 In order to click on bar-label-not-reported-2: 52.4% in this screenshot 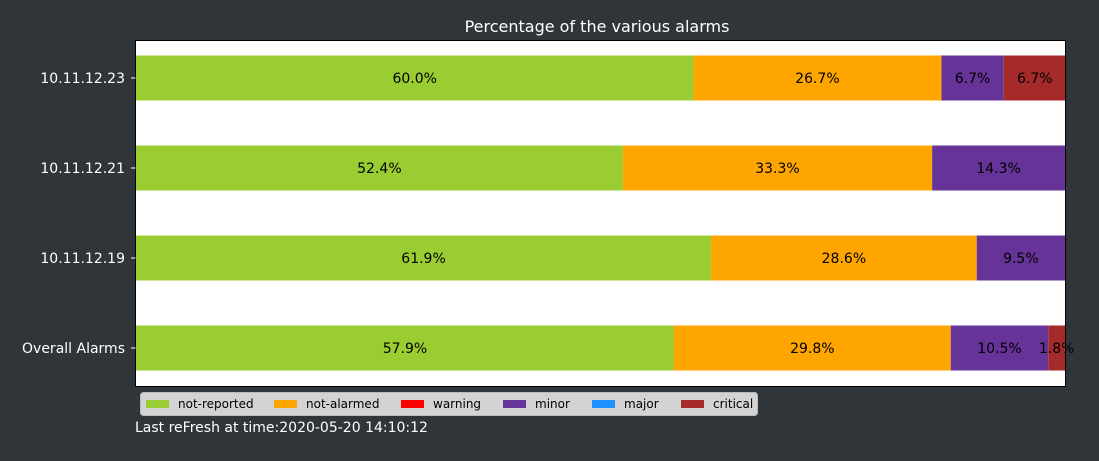, I will do `click(379, 169)`.